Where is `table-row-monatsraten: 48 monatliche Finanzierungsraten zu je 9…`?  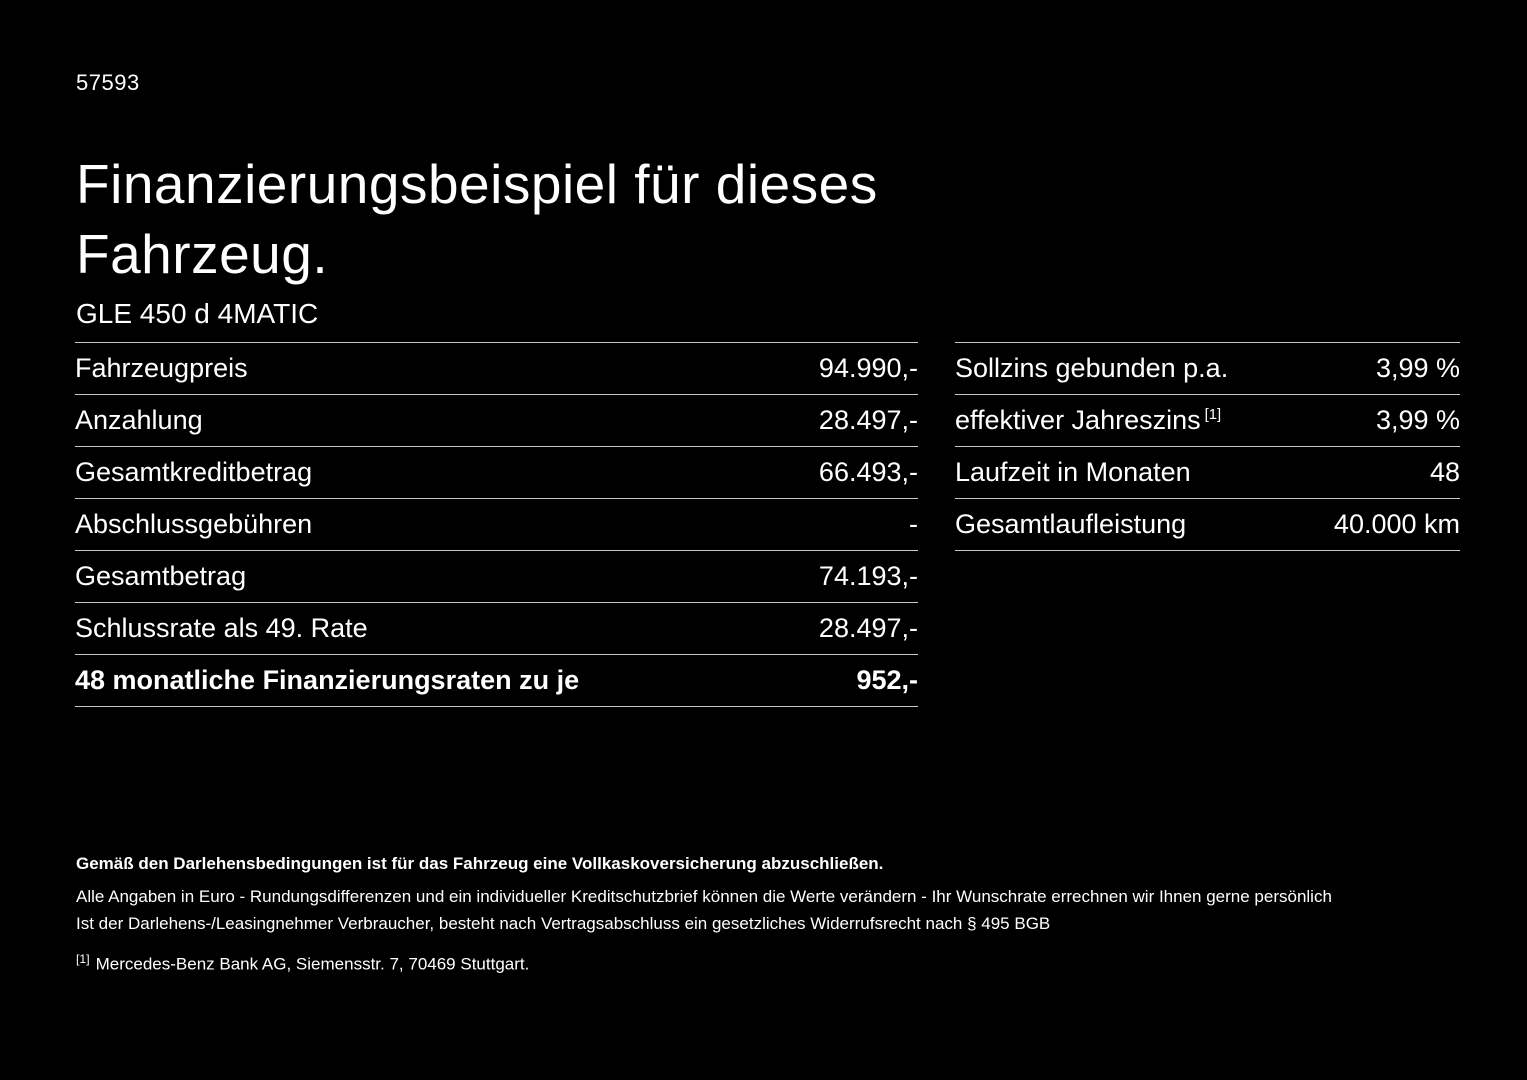
table-row-monatsraten: 48 monatliche Finanzierungsraten zu je 9… is located at coordinates (496, 680).